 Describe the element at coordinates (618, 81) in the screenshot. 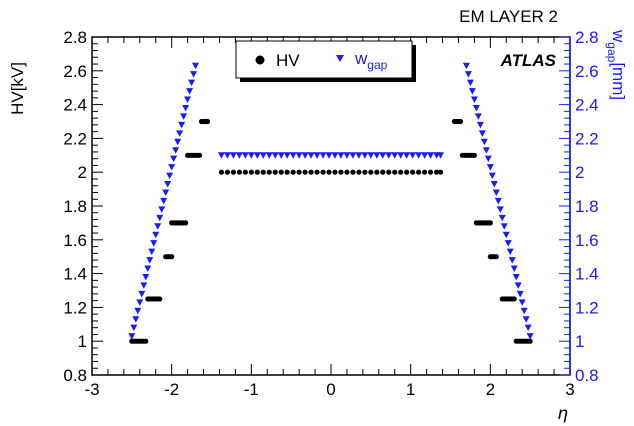

I see `right-y-axis-label-unit: [mm]` at that location.